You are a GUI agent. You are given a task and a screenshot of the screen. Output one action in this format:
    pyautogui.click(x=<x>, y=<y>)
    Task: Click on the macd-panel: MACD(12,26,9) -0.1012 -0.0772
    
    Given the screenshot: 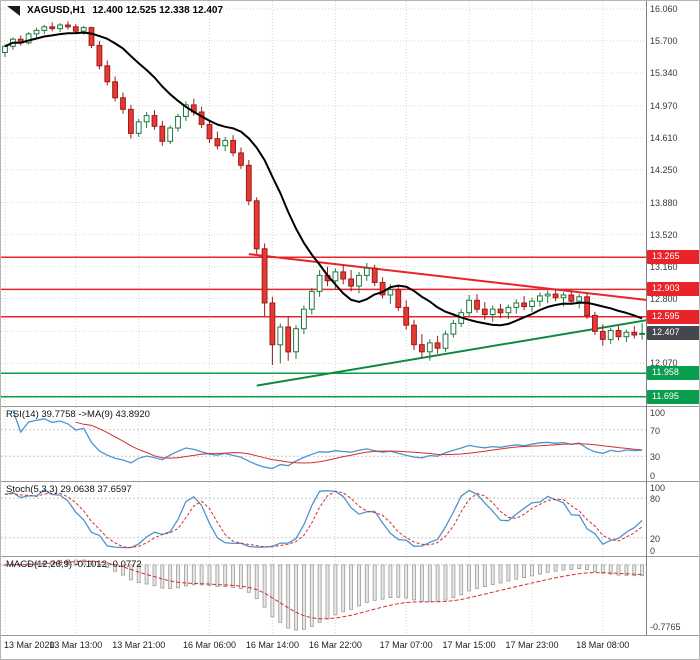 What is the action you would take?
    pyautogui.click(x=350, y=596)
    